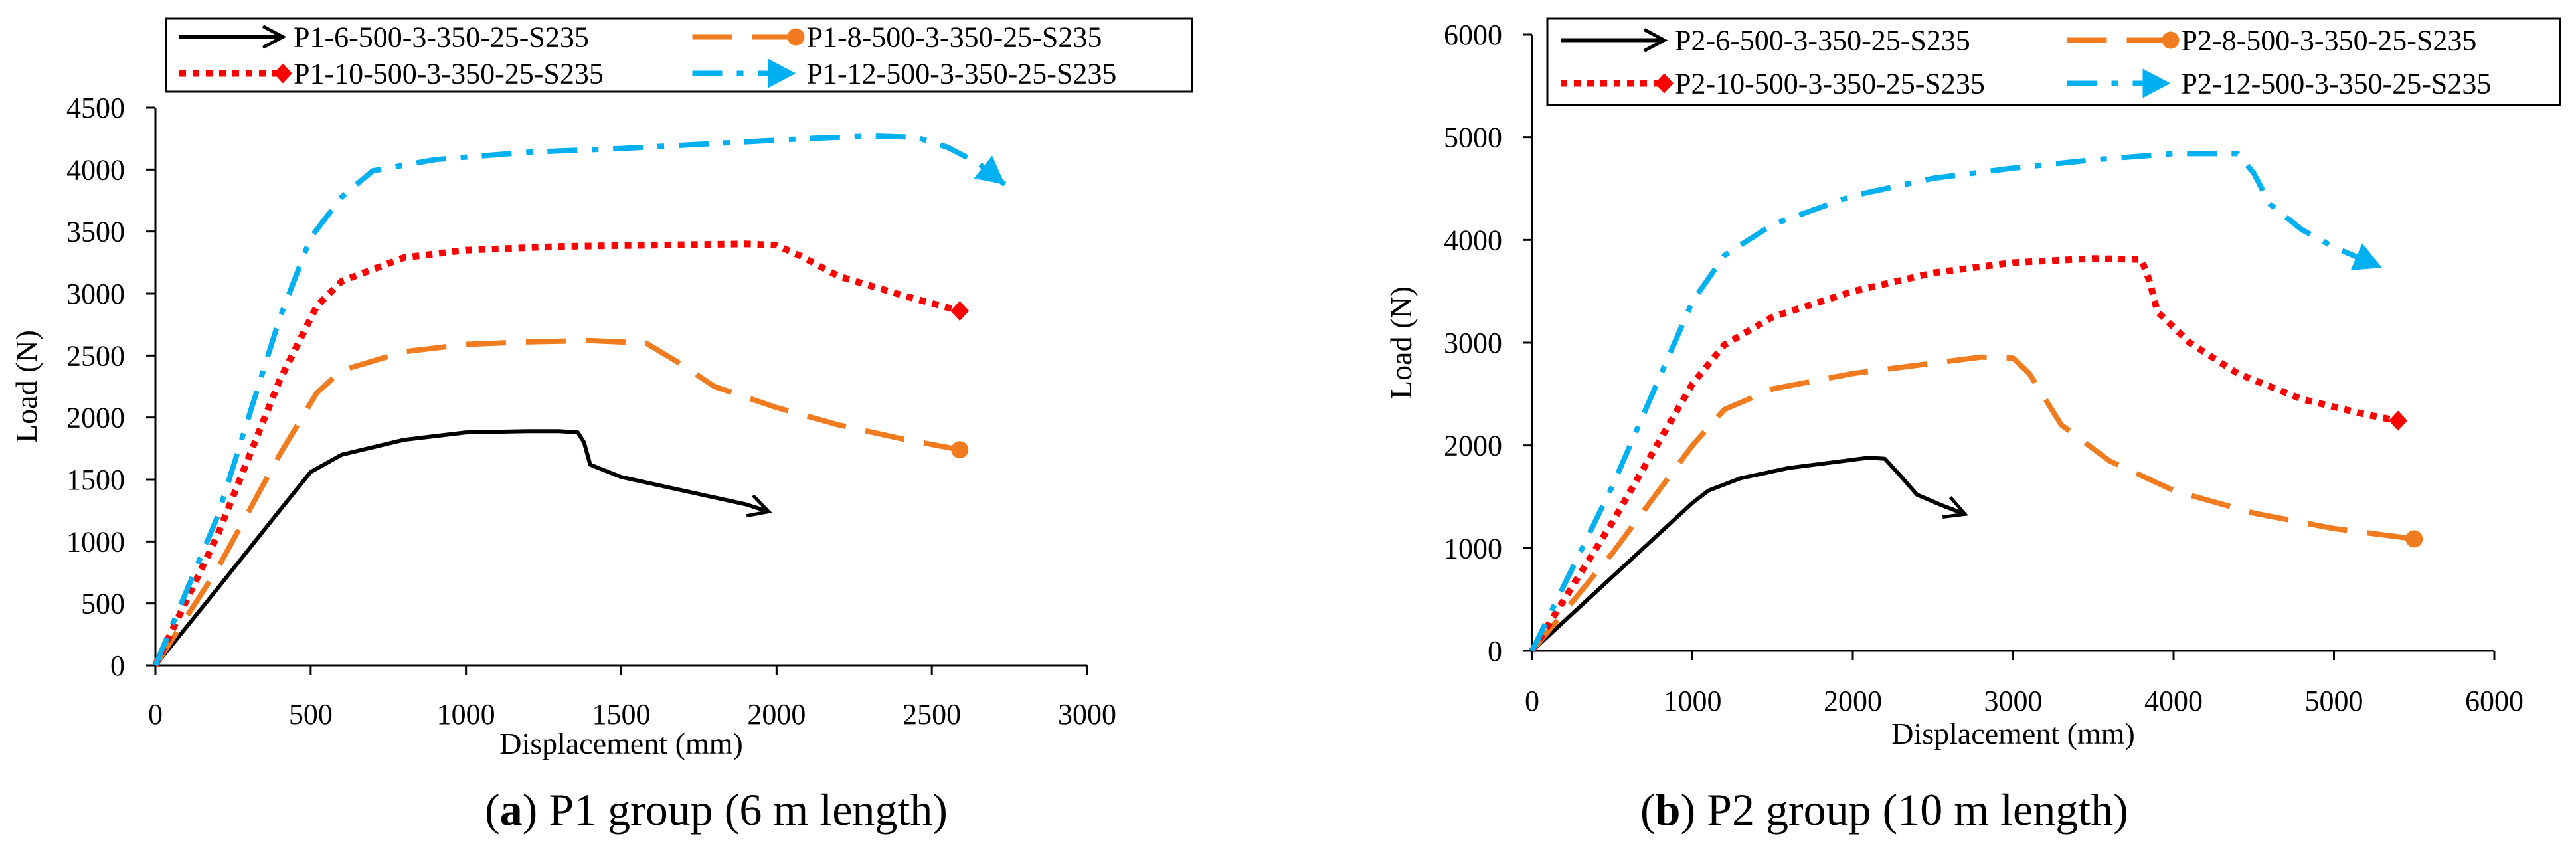 Image resolution: width=2576 pixels, height=868 pixels. What do you see at coordinates (95, 232) in the screenshot?
I see `y-tick-label: 3500` at bounding box center [95, 232].